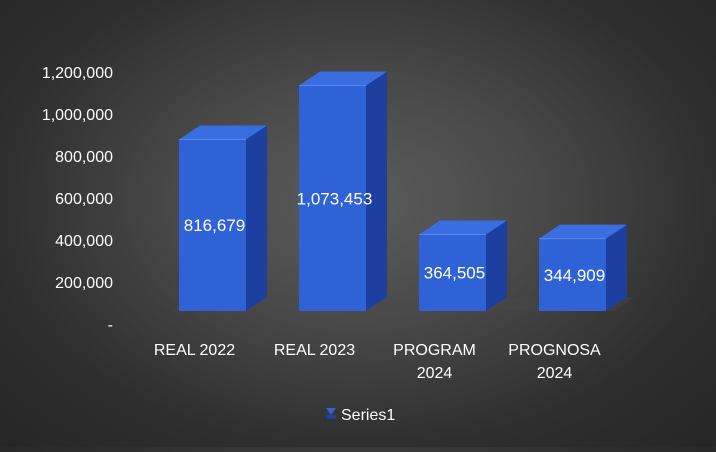  Describe the element at coordinates (77, 115) in the screenshot. I see `y-tick-label: 1,000,000` at that location.